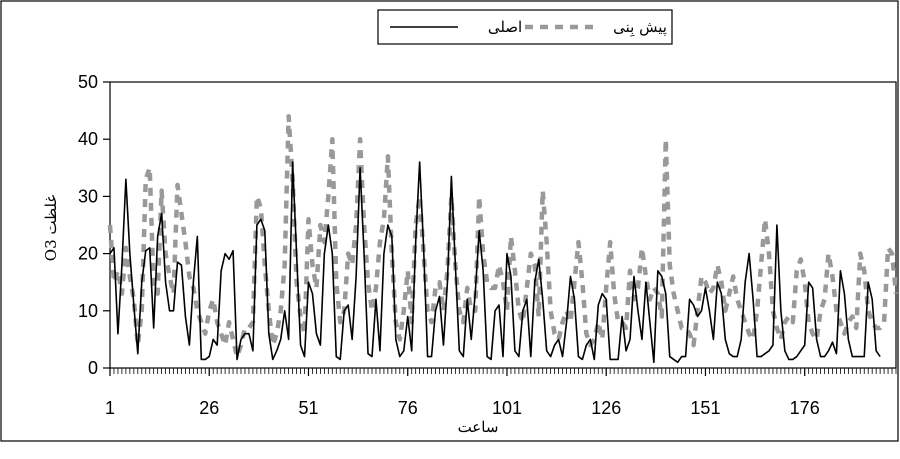  I want to click on x-tick-label: 1, so click(110, 408).